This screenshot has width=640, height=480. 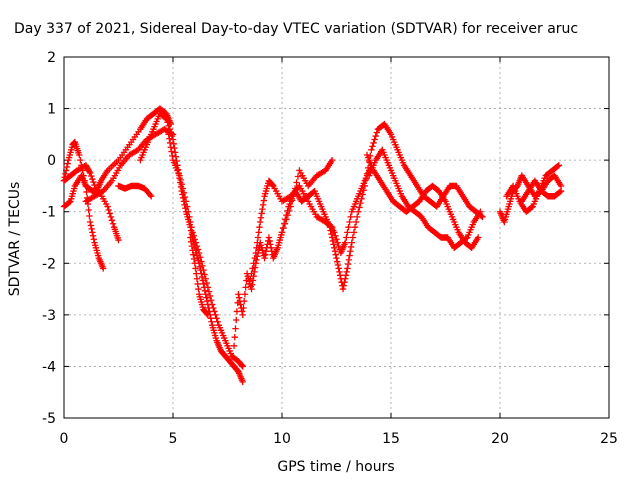 What do you see at coordinates (391, 439) in the screenshot?
I see `x-tick-label: 15` at bounding box center [391, 439].